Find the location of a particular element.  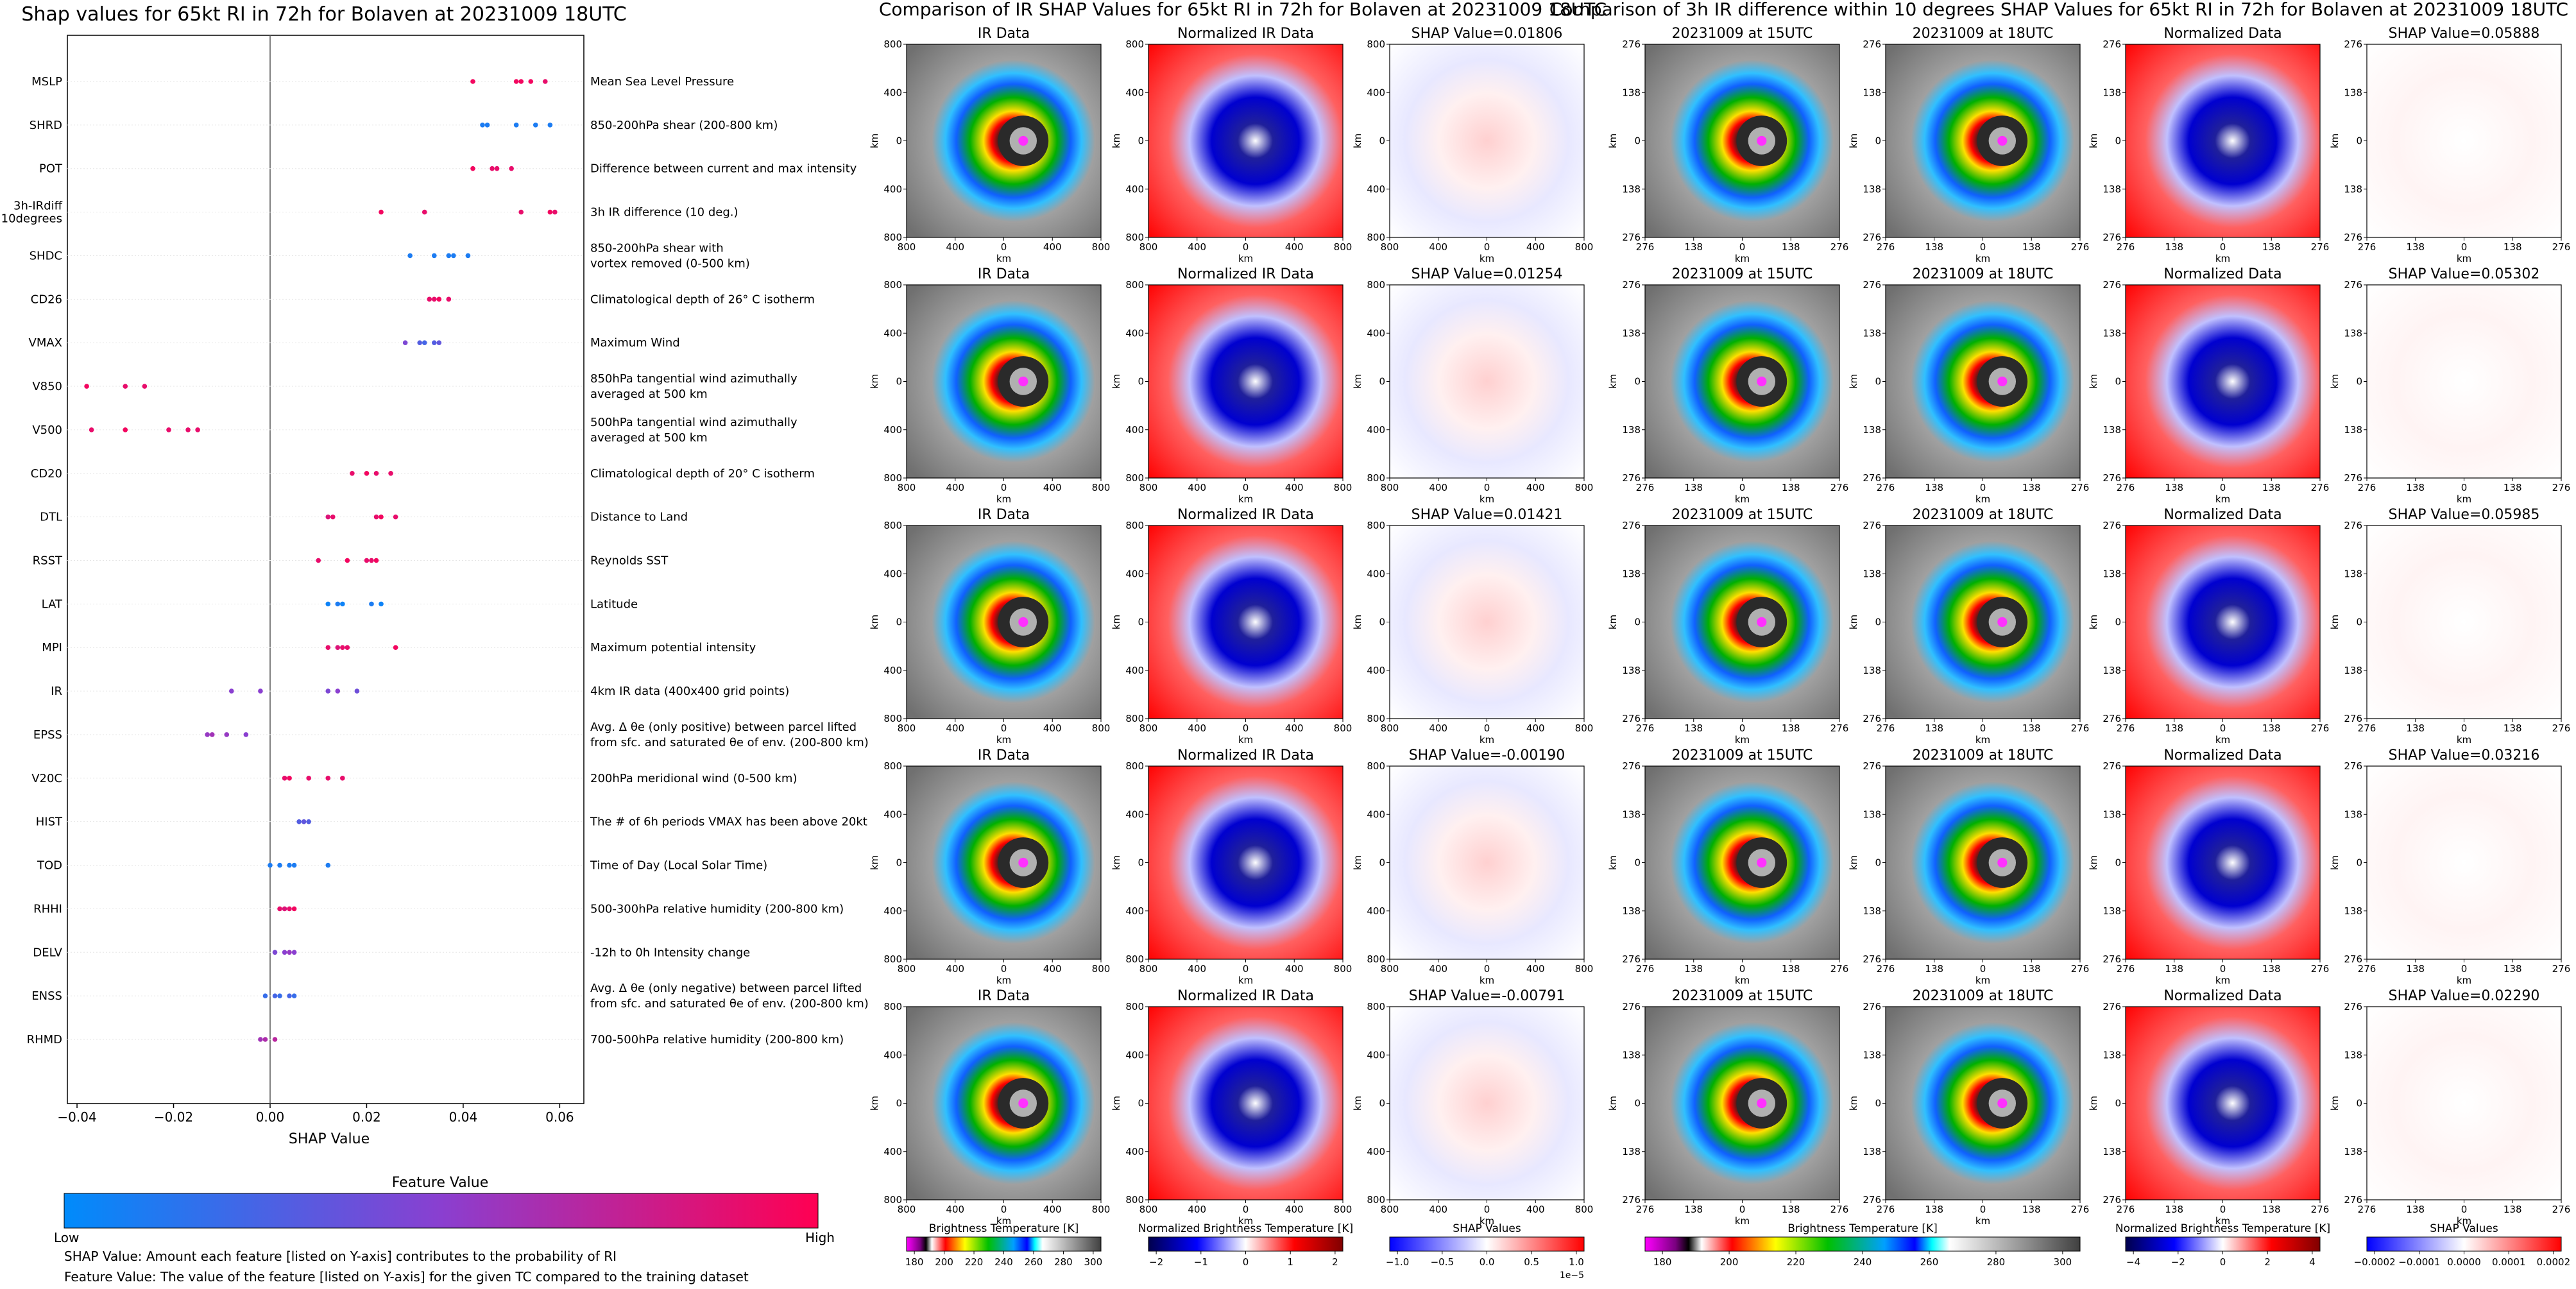

panel-title: Normalized IR Data is located at coordinates (1245, 274).